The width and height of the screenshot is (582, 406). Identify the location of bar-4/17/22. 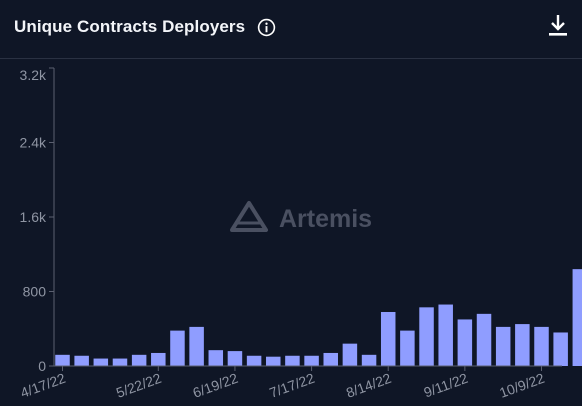
(62, 360).